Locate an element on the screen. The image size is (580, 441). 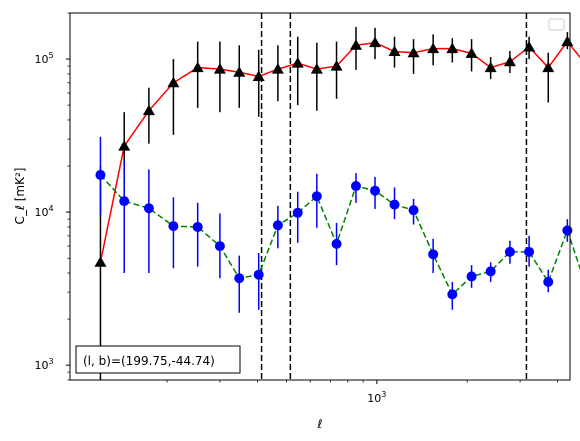
annotation-box is located at coordinates (158, 359).